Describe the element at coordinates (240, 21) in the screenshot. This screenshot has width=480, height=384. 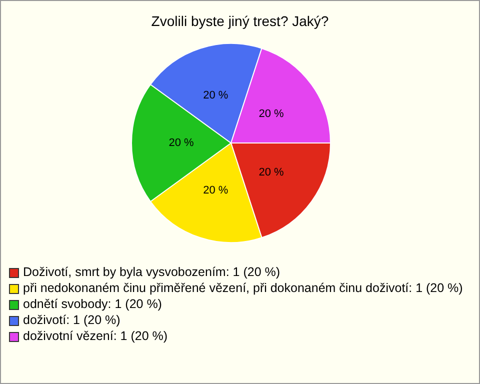
I see `chart-title: Zvolili byste jiný trest? Jaký?` at that location.